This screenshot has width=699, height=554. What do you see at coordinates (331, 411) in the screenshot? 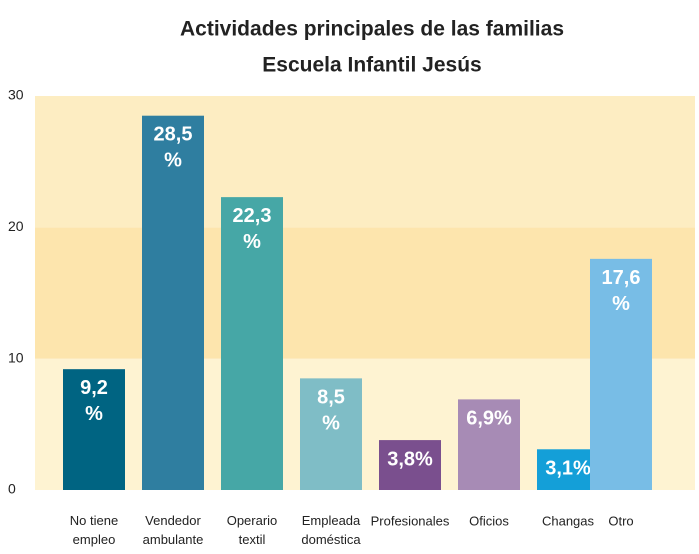
I see `value-label: 8,5%` at bounding box center [331, 411].